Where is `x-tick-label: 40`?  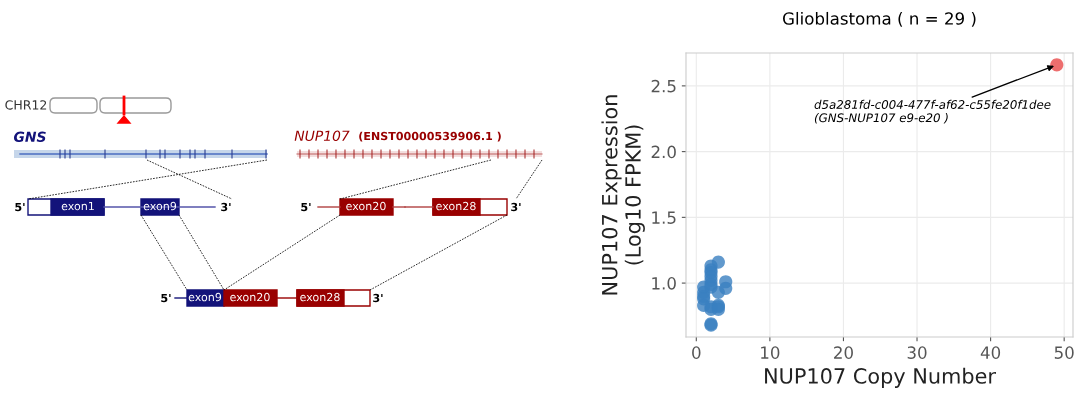 x-tick-label: 40 is located at coordinates (990, 352).